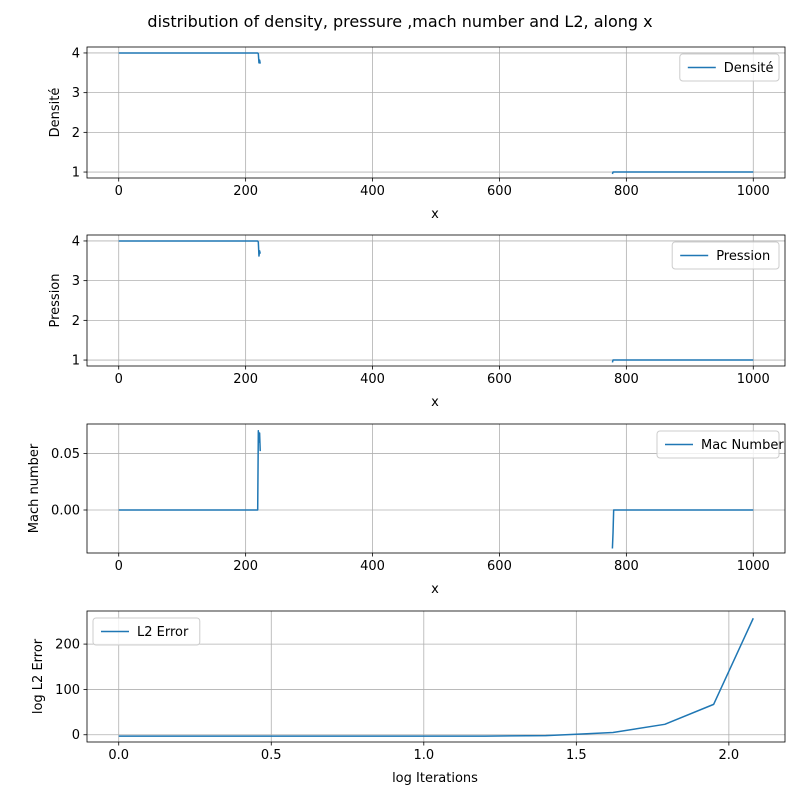  What do you see at coordinates (76, 735) in the screenshot?
I see `y-tick-label: 0` at bounding box center [76, 735].